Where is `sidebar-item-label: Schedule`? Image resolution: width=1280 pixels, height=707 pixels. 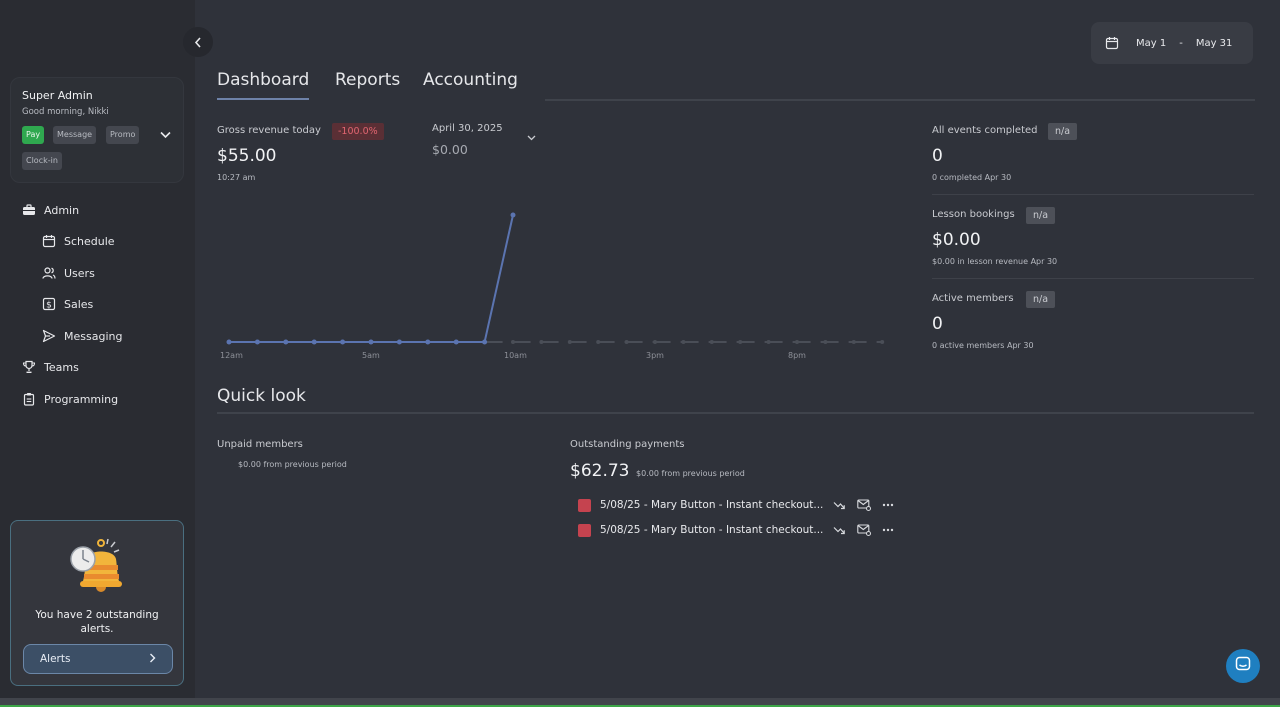
sidebar-item-label: Schedule is located at coordinates (89, 241).